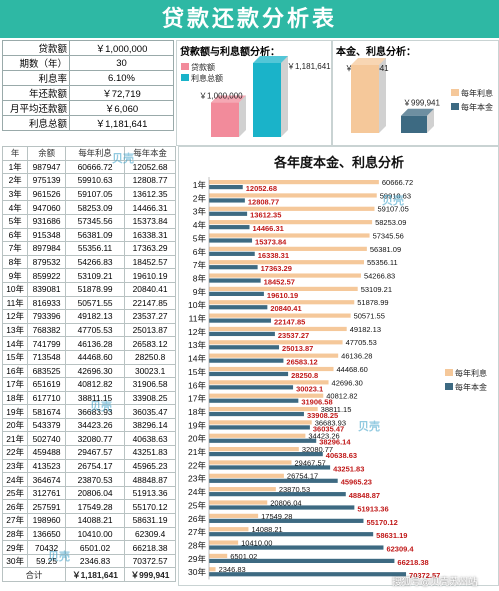  Describe the element at coordinates (88, 275) in the screenshot. I see `table-row: 9年 859922 53109.21 19610.19` at that location.